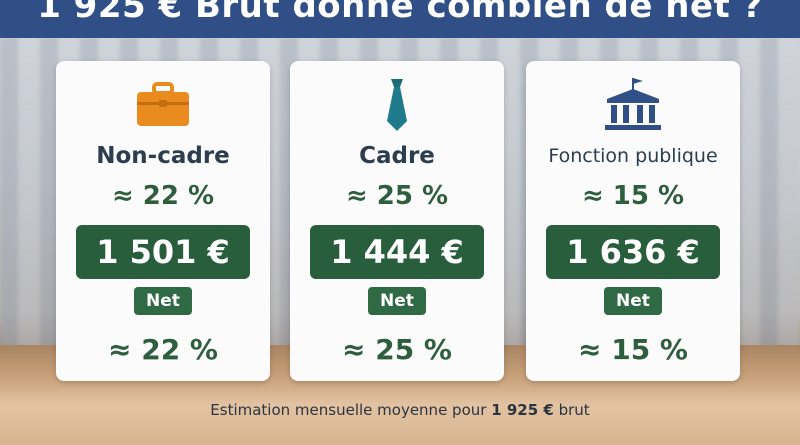  Describe the element at coordinates (397, 196) in the screenshot. I see `card-percent-top: ≈ 25 %` at that location.